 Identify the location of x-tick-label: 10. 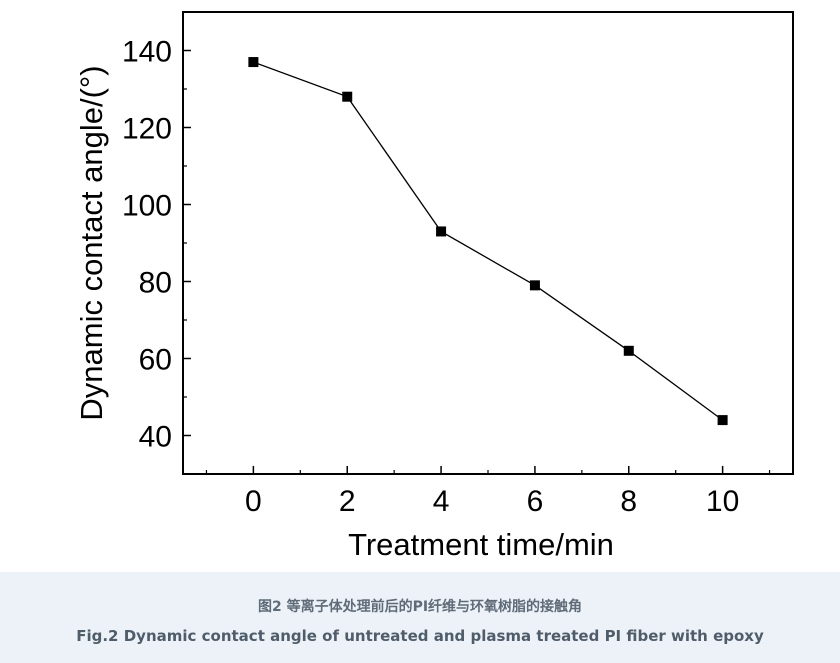
(722, 501).